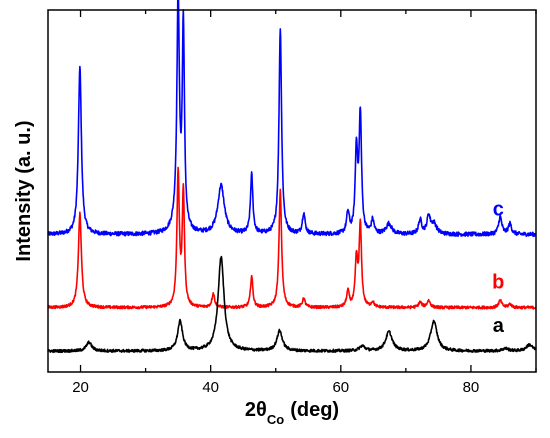 The width and height of the screenshot is (550, 438). What do you see at coordinates (499, 326) in the screenshot?
I see `series-label-a: a` at bounding box center [499, 326].